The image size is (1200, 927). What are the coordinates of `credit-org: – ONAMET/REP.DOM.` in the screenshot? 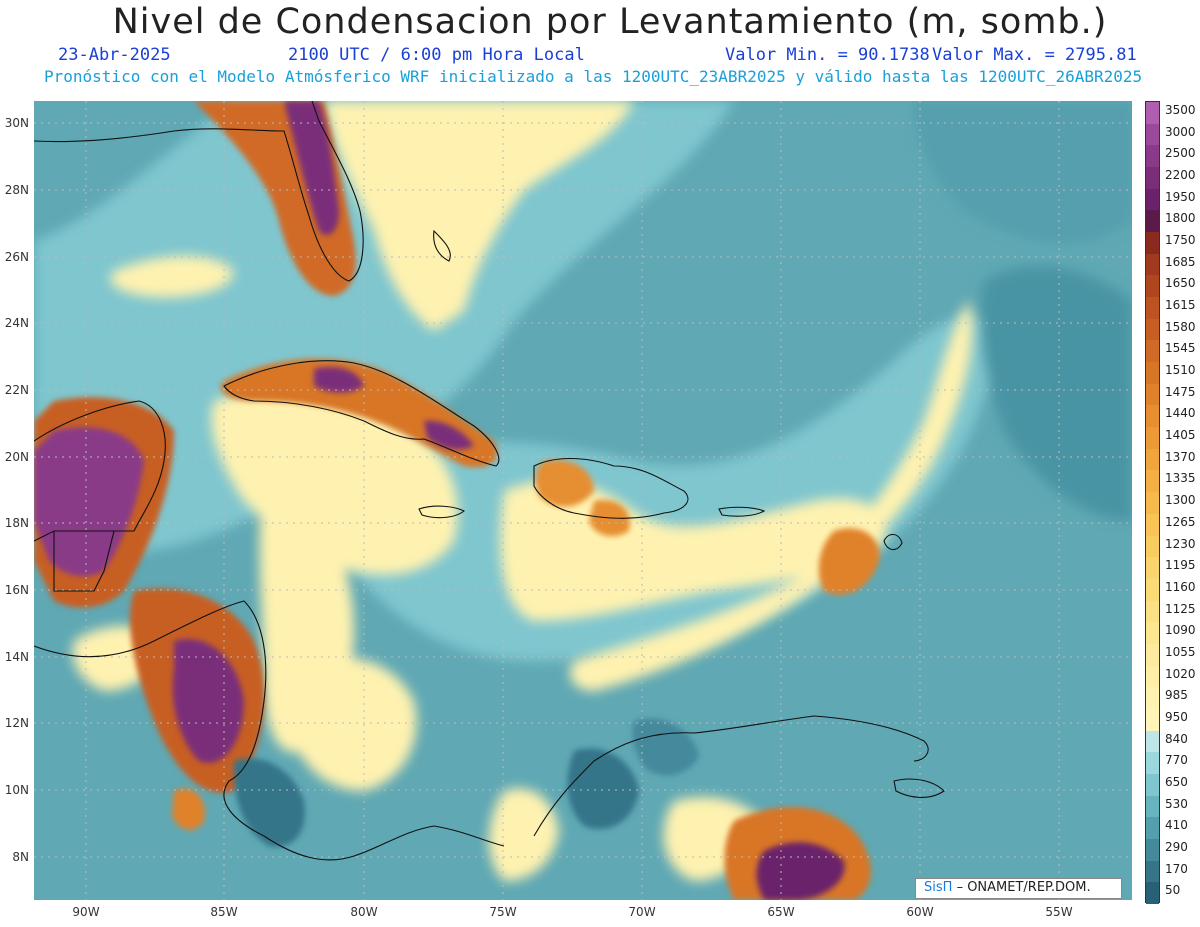 It's located at (1023, 887).